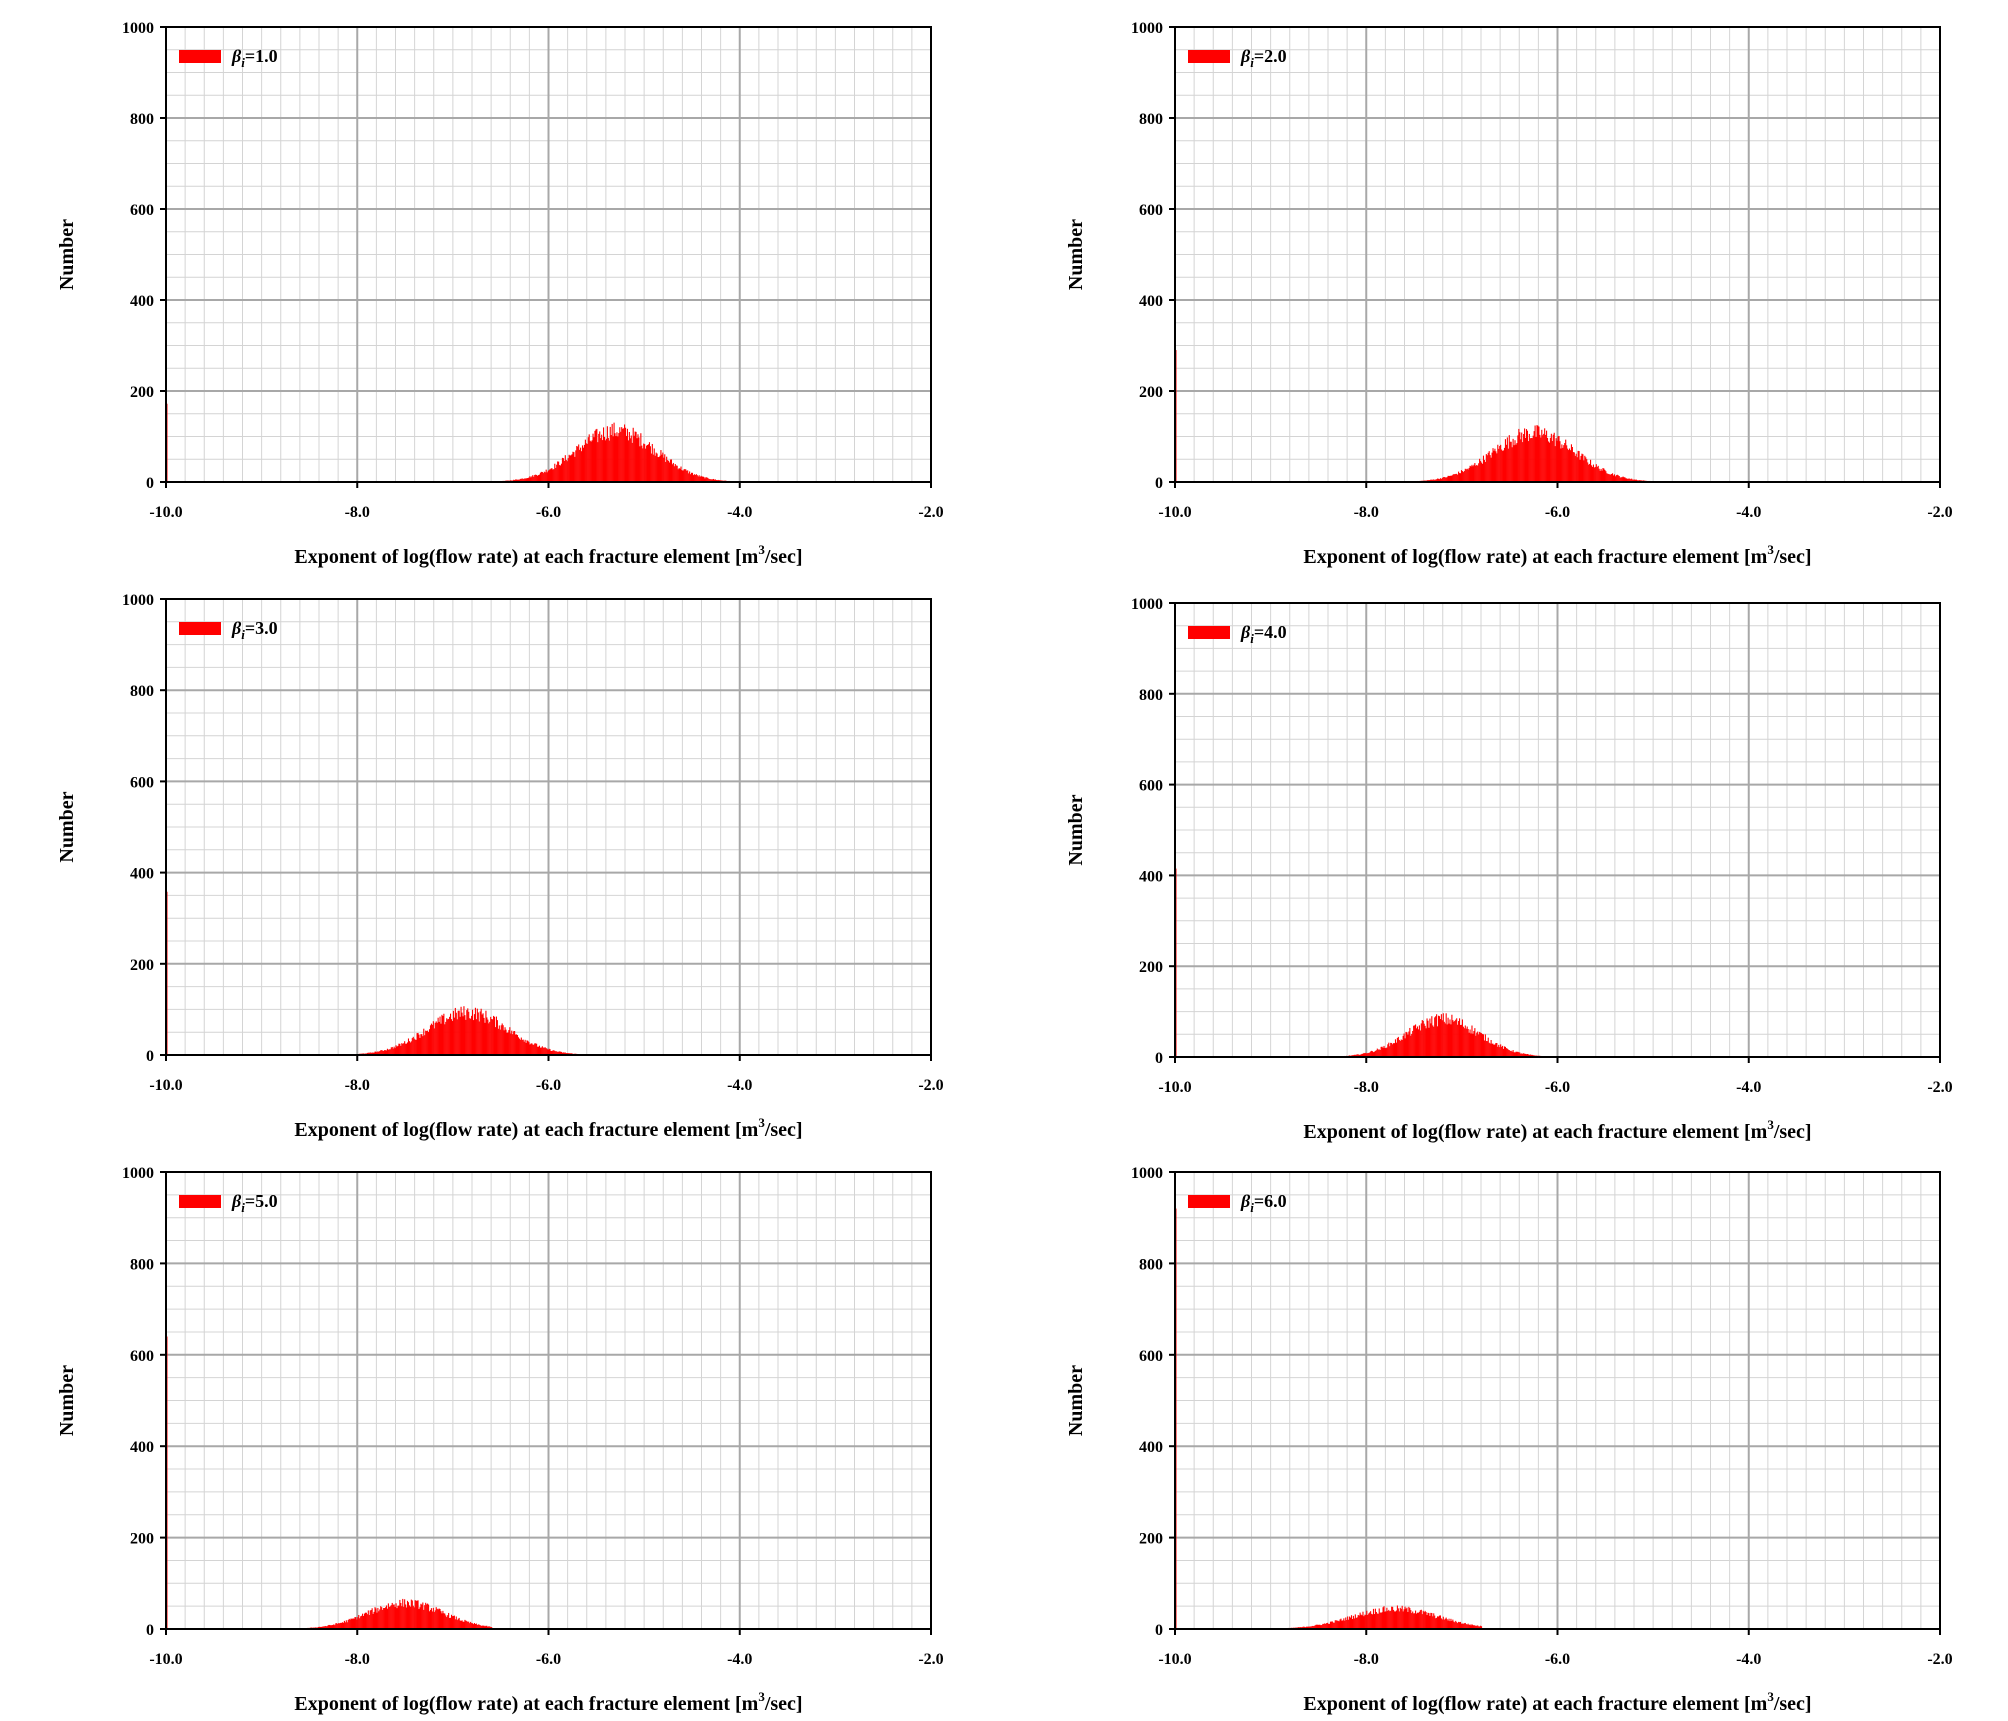 The width and height of the screenshot is (2008, 1721). I want to click on y-tick-label: 1000, so click(1147, 28).